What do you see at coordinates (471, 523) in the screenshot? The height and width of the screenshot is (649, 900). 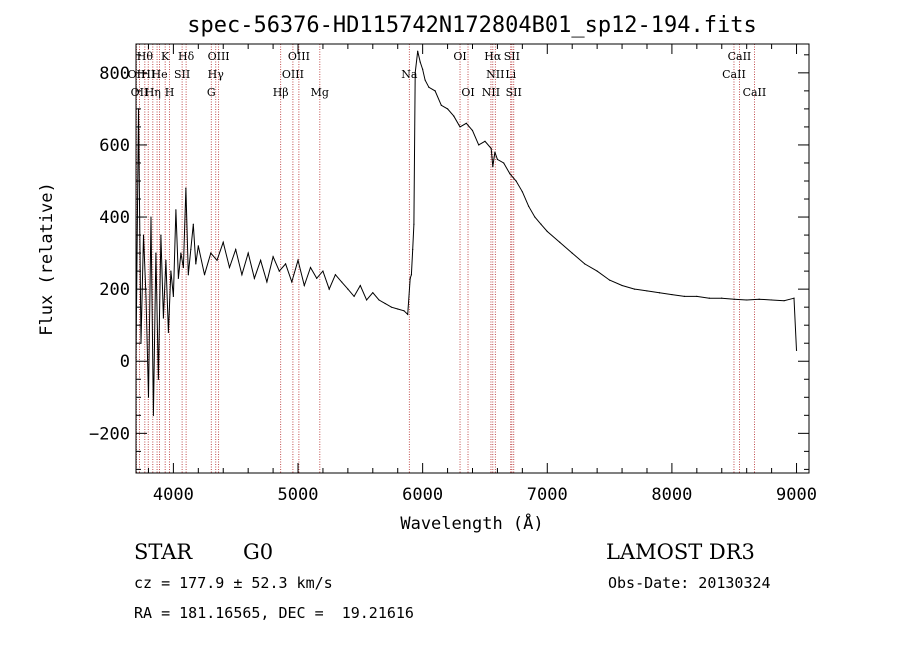 I see `x-axis-label: Wavelength (Å)` at bounding box center [471, 523].